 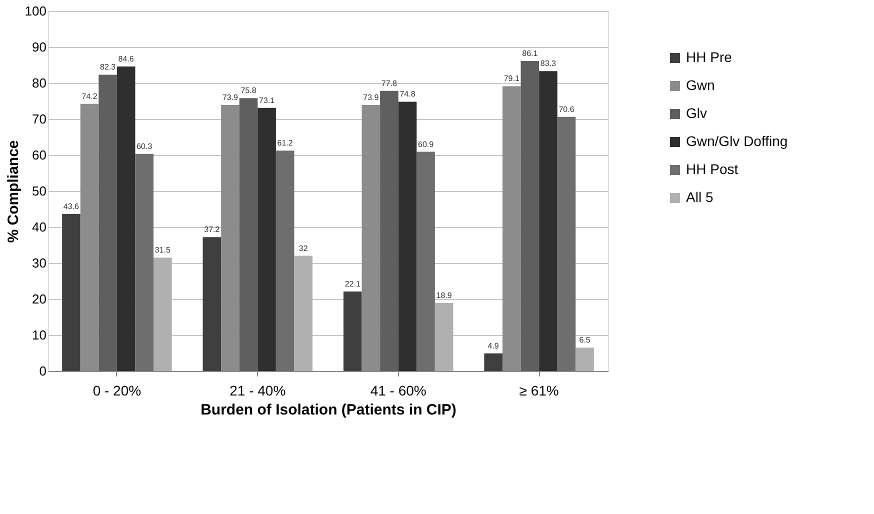 I want to click on data-label: 83.3, so click(x=548, y=63).